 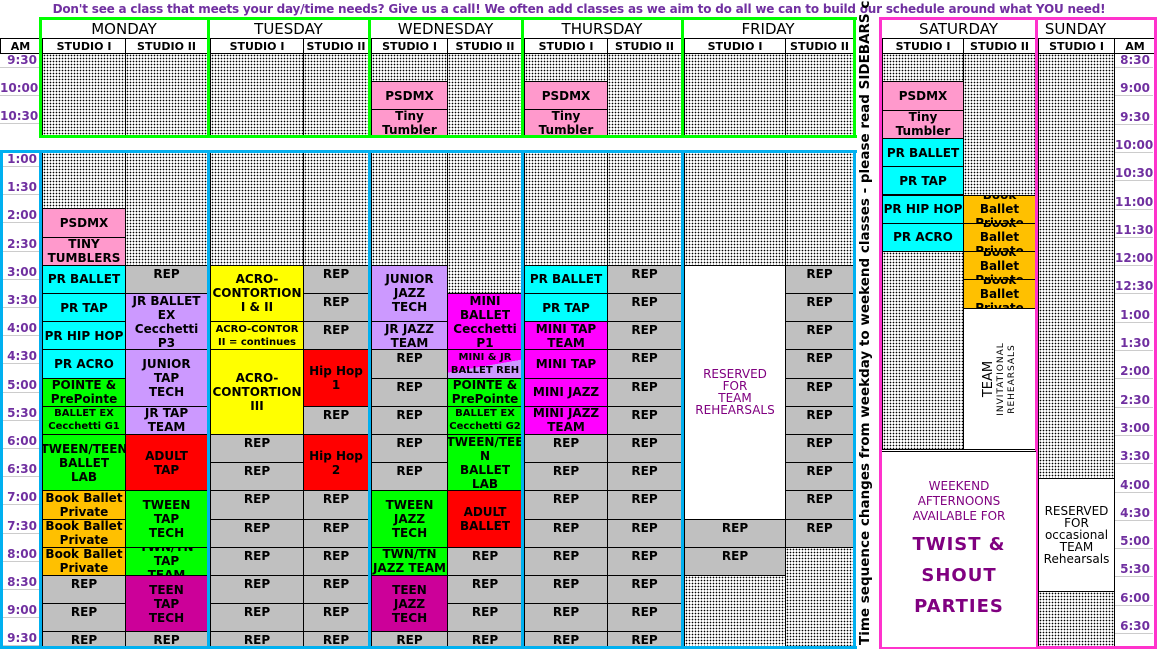 What do you see at coordinates (566, 336) in the screenshot?
I see `class-block: MINI TAP TEAM` at bounding box center [566, 336].